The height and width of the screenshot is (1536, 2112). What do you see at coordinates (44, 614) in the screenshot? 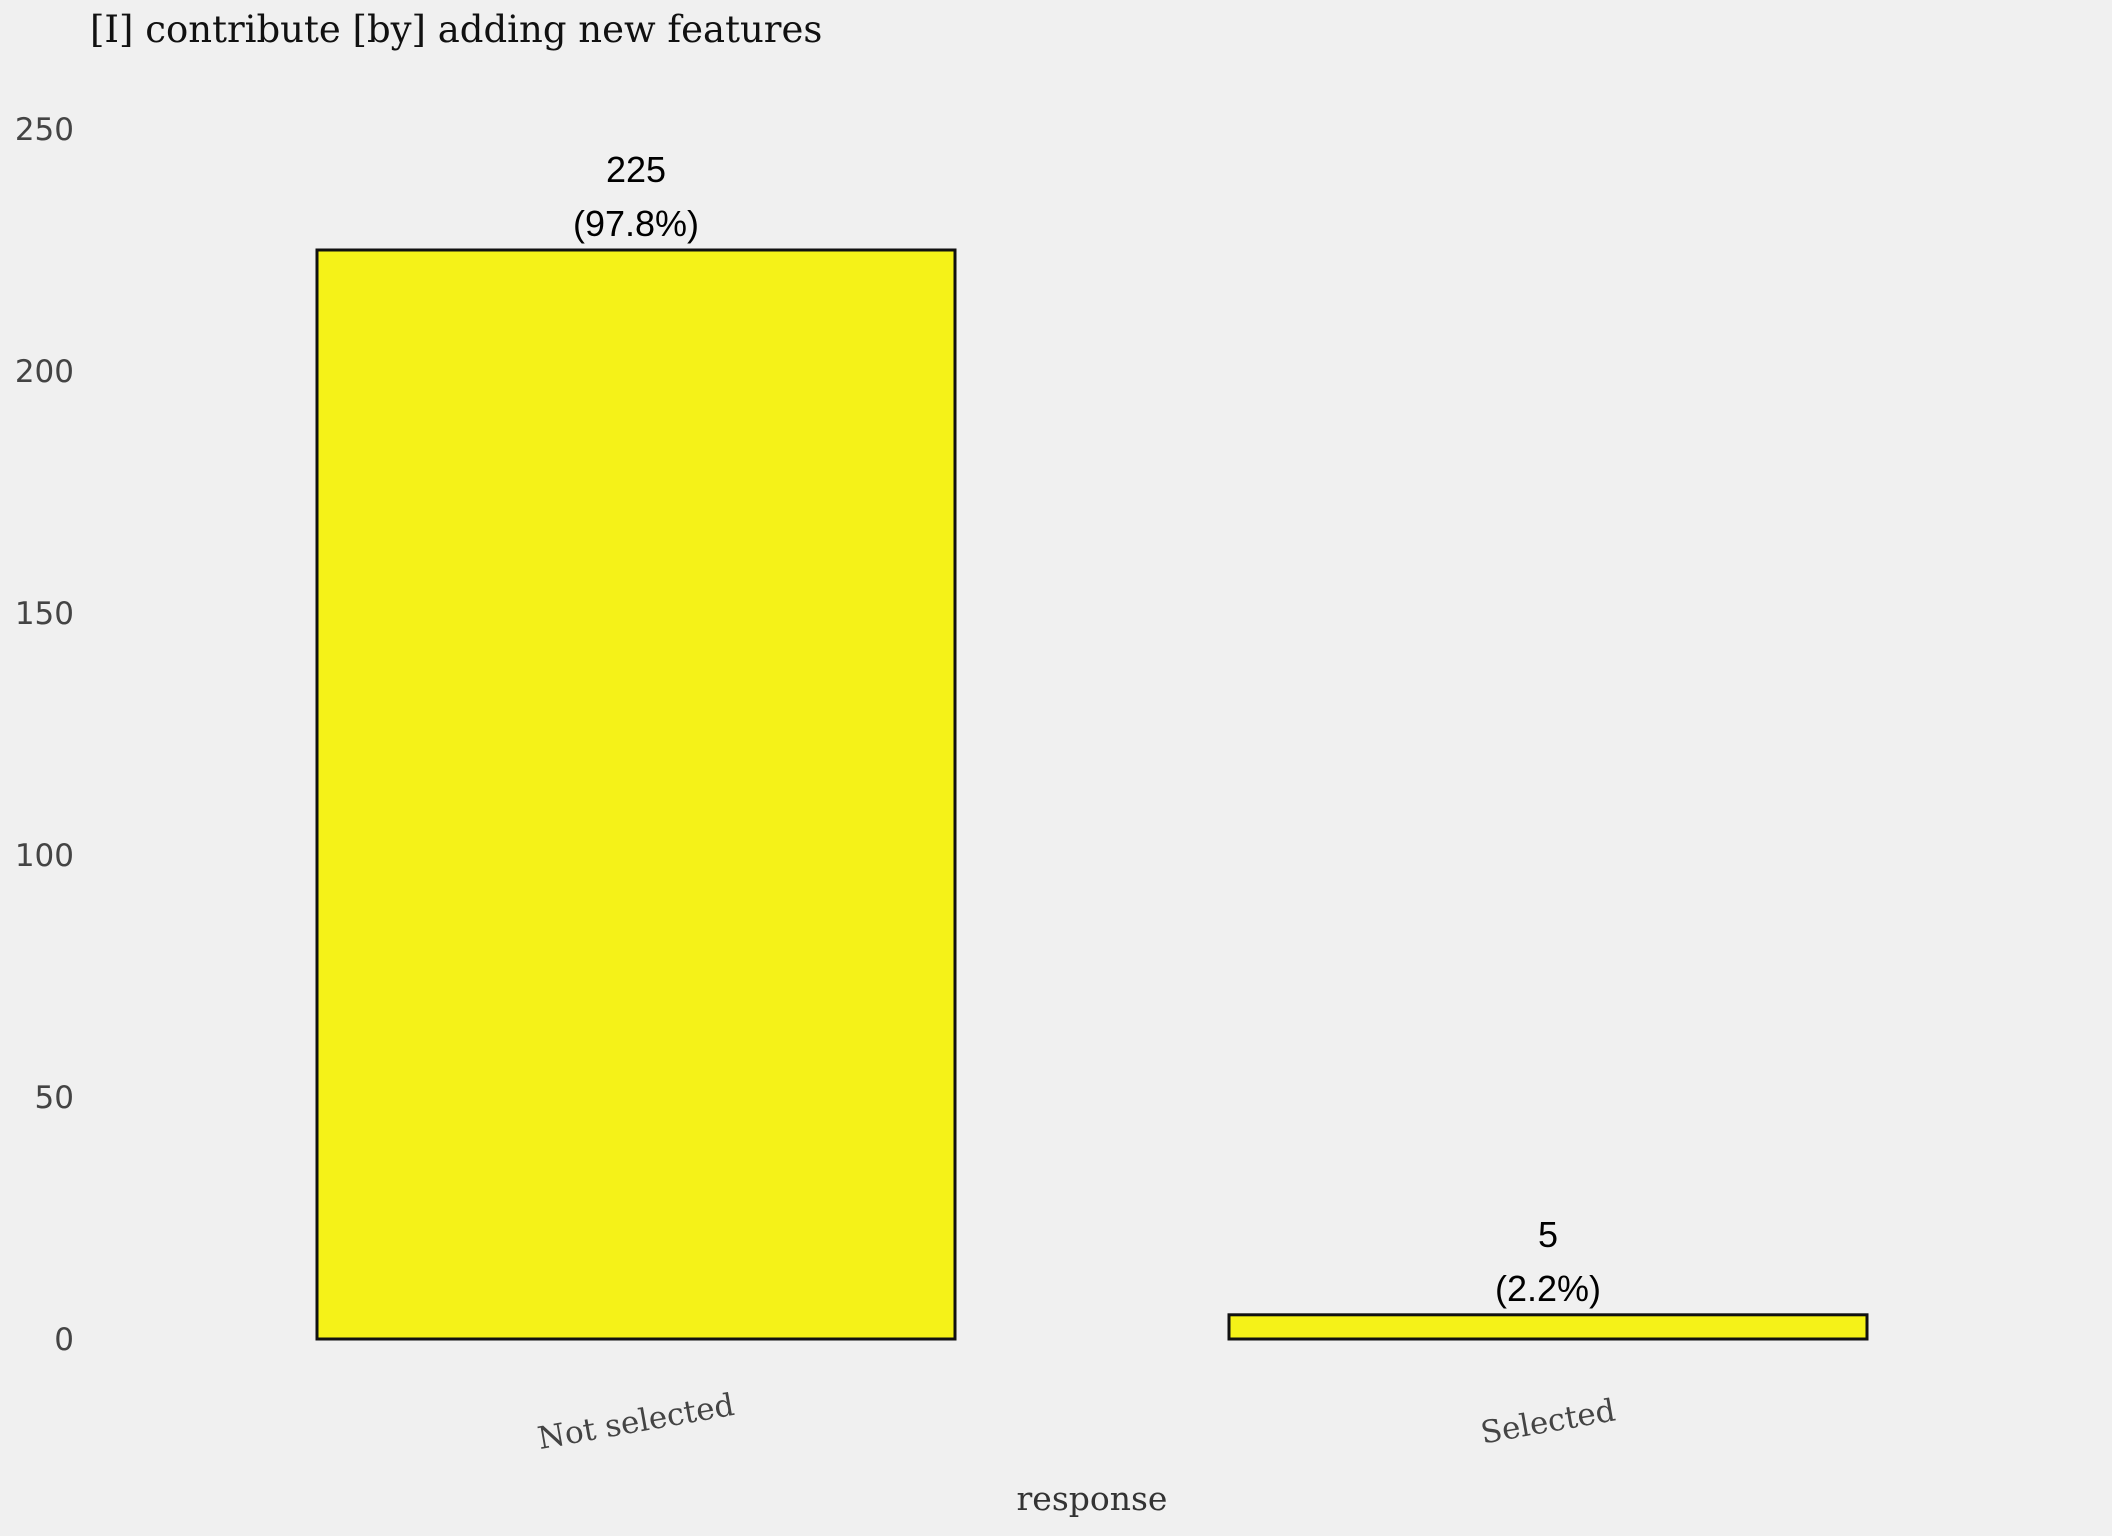
I see `y-tick-label: 150` at bounding box center [44, 614].